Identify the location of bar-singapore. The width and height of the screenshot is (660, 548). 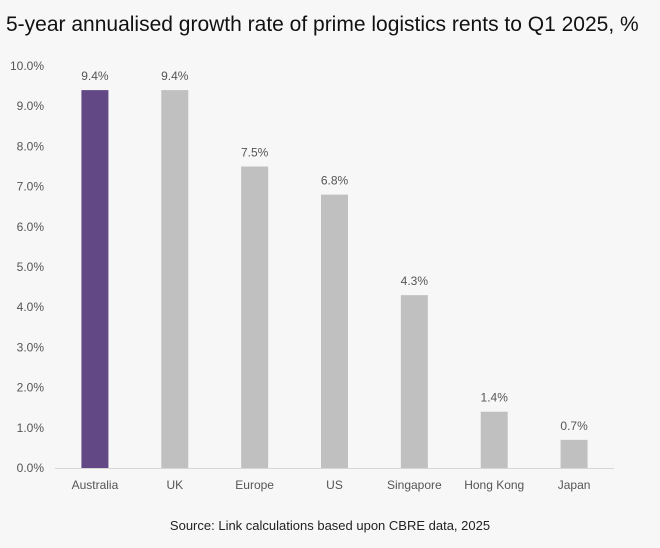
(414, 381).